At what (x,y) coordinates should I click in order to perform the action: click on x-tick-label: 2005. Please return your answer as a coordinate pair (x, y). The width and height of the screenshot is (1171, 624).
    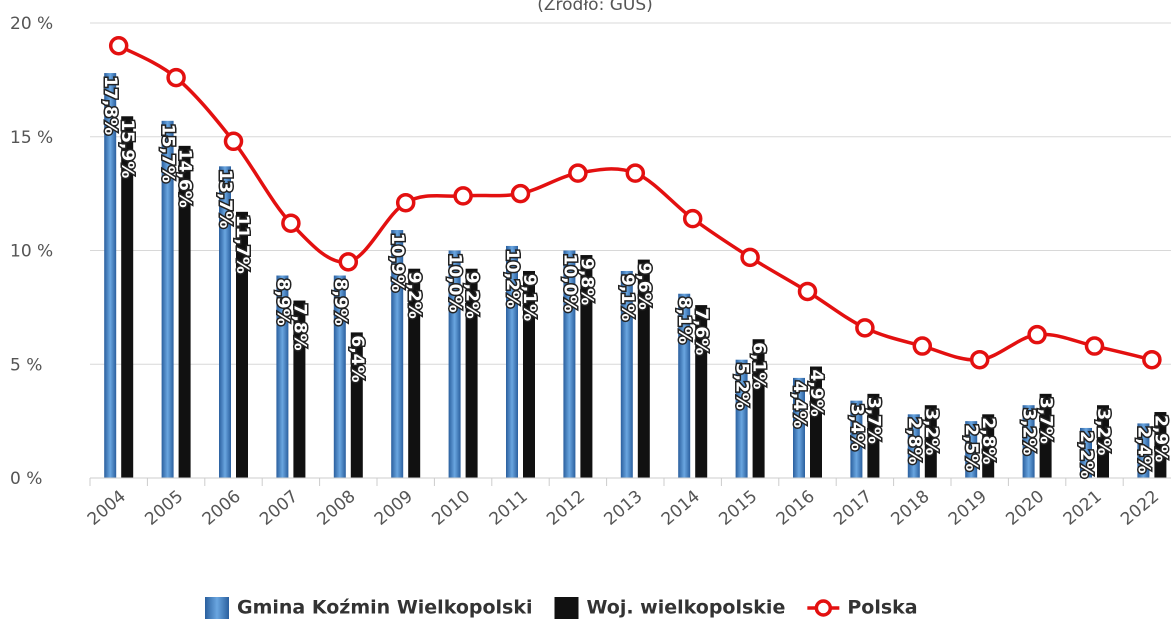
    Looking at the image, I should click on (164, 508).